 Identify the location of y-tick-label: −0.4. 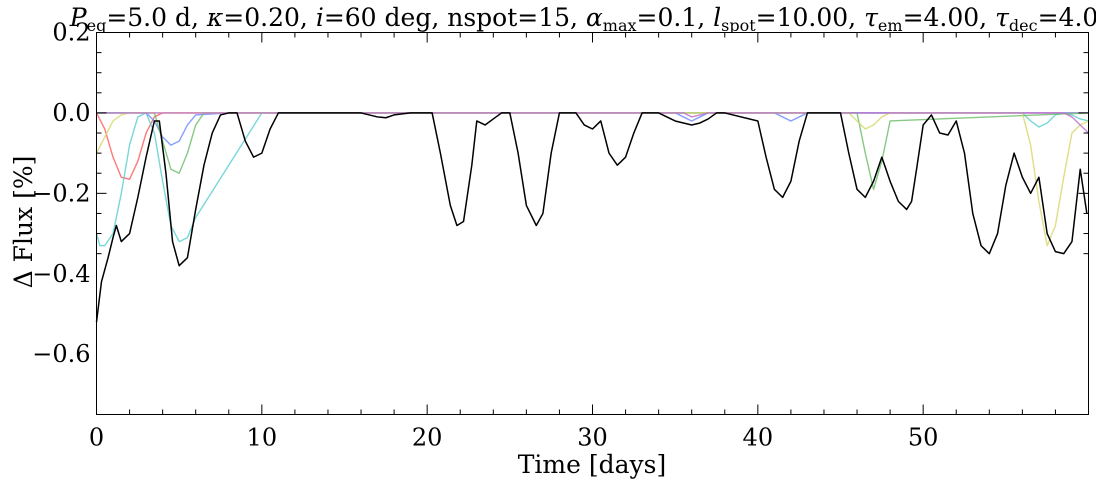
(61, 274).